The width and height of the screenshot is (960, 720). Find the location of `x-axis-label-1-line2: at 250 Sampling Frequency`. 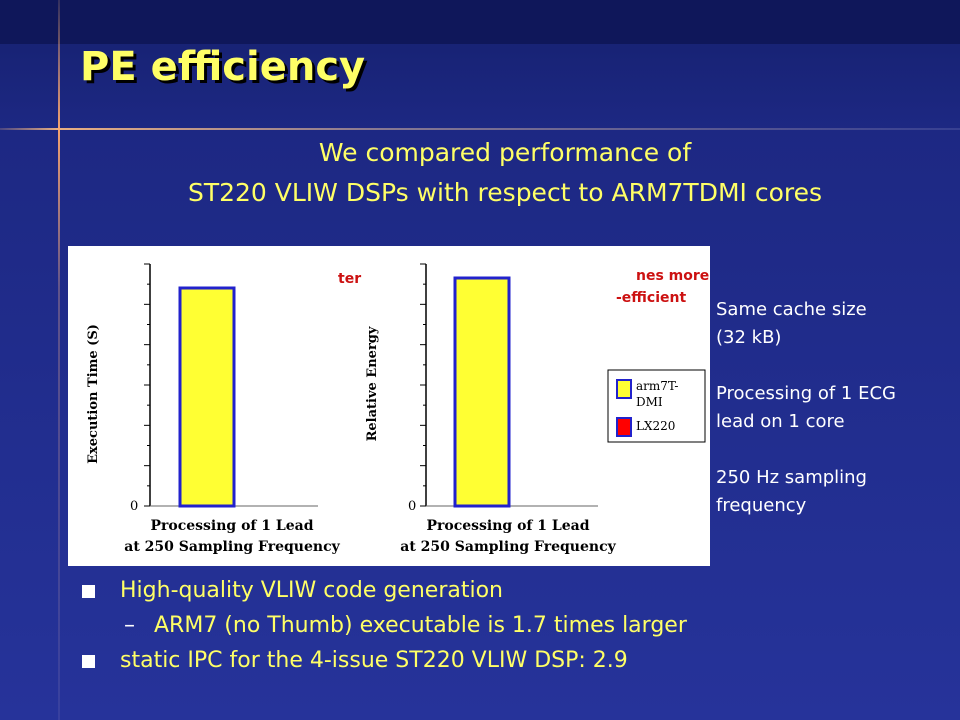

x-axis-label-1-line2: at 250 Sampling Frequency is located at coordinates (232, 547).